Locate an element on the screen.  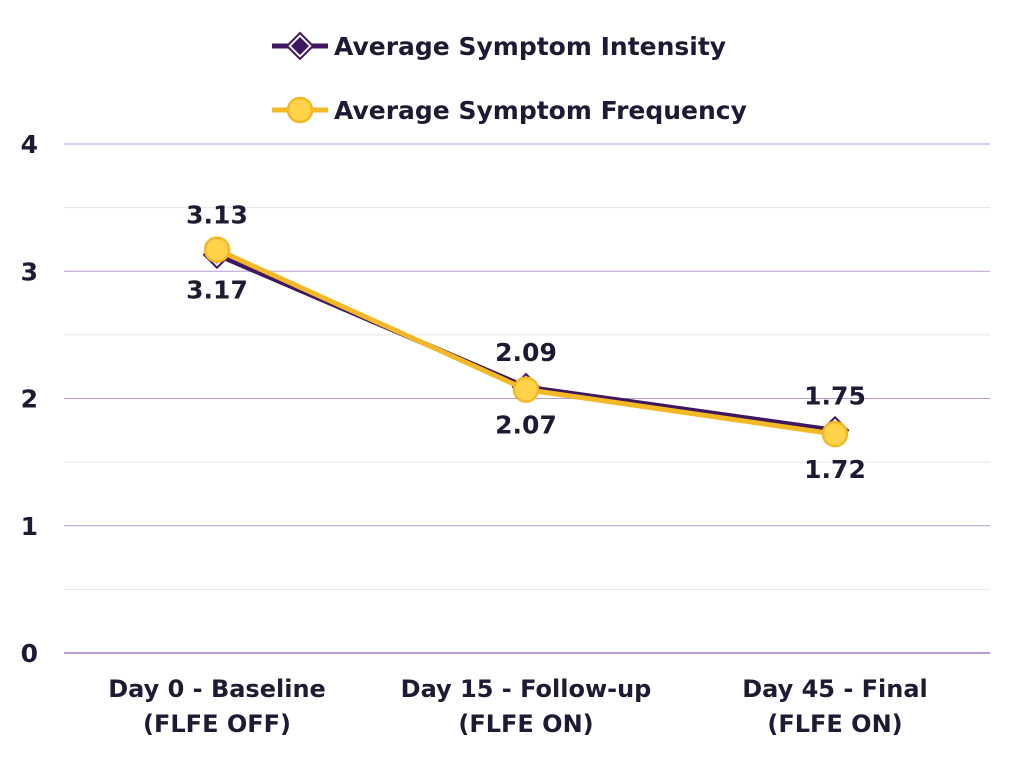
legend-diamond-marker-core is located at coordinates (300, 46).